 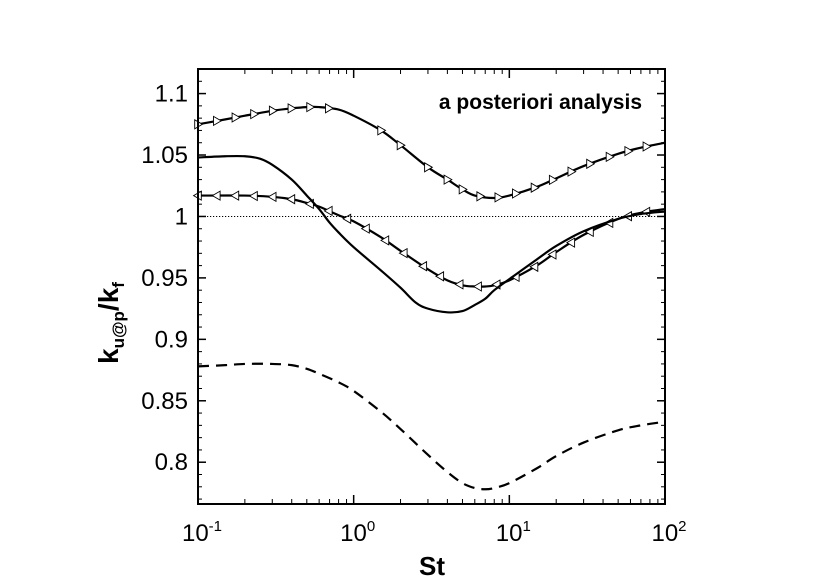 I want to click on series-1-line, so click(x=431, y=152).